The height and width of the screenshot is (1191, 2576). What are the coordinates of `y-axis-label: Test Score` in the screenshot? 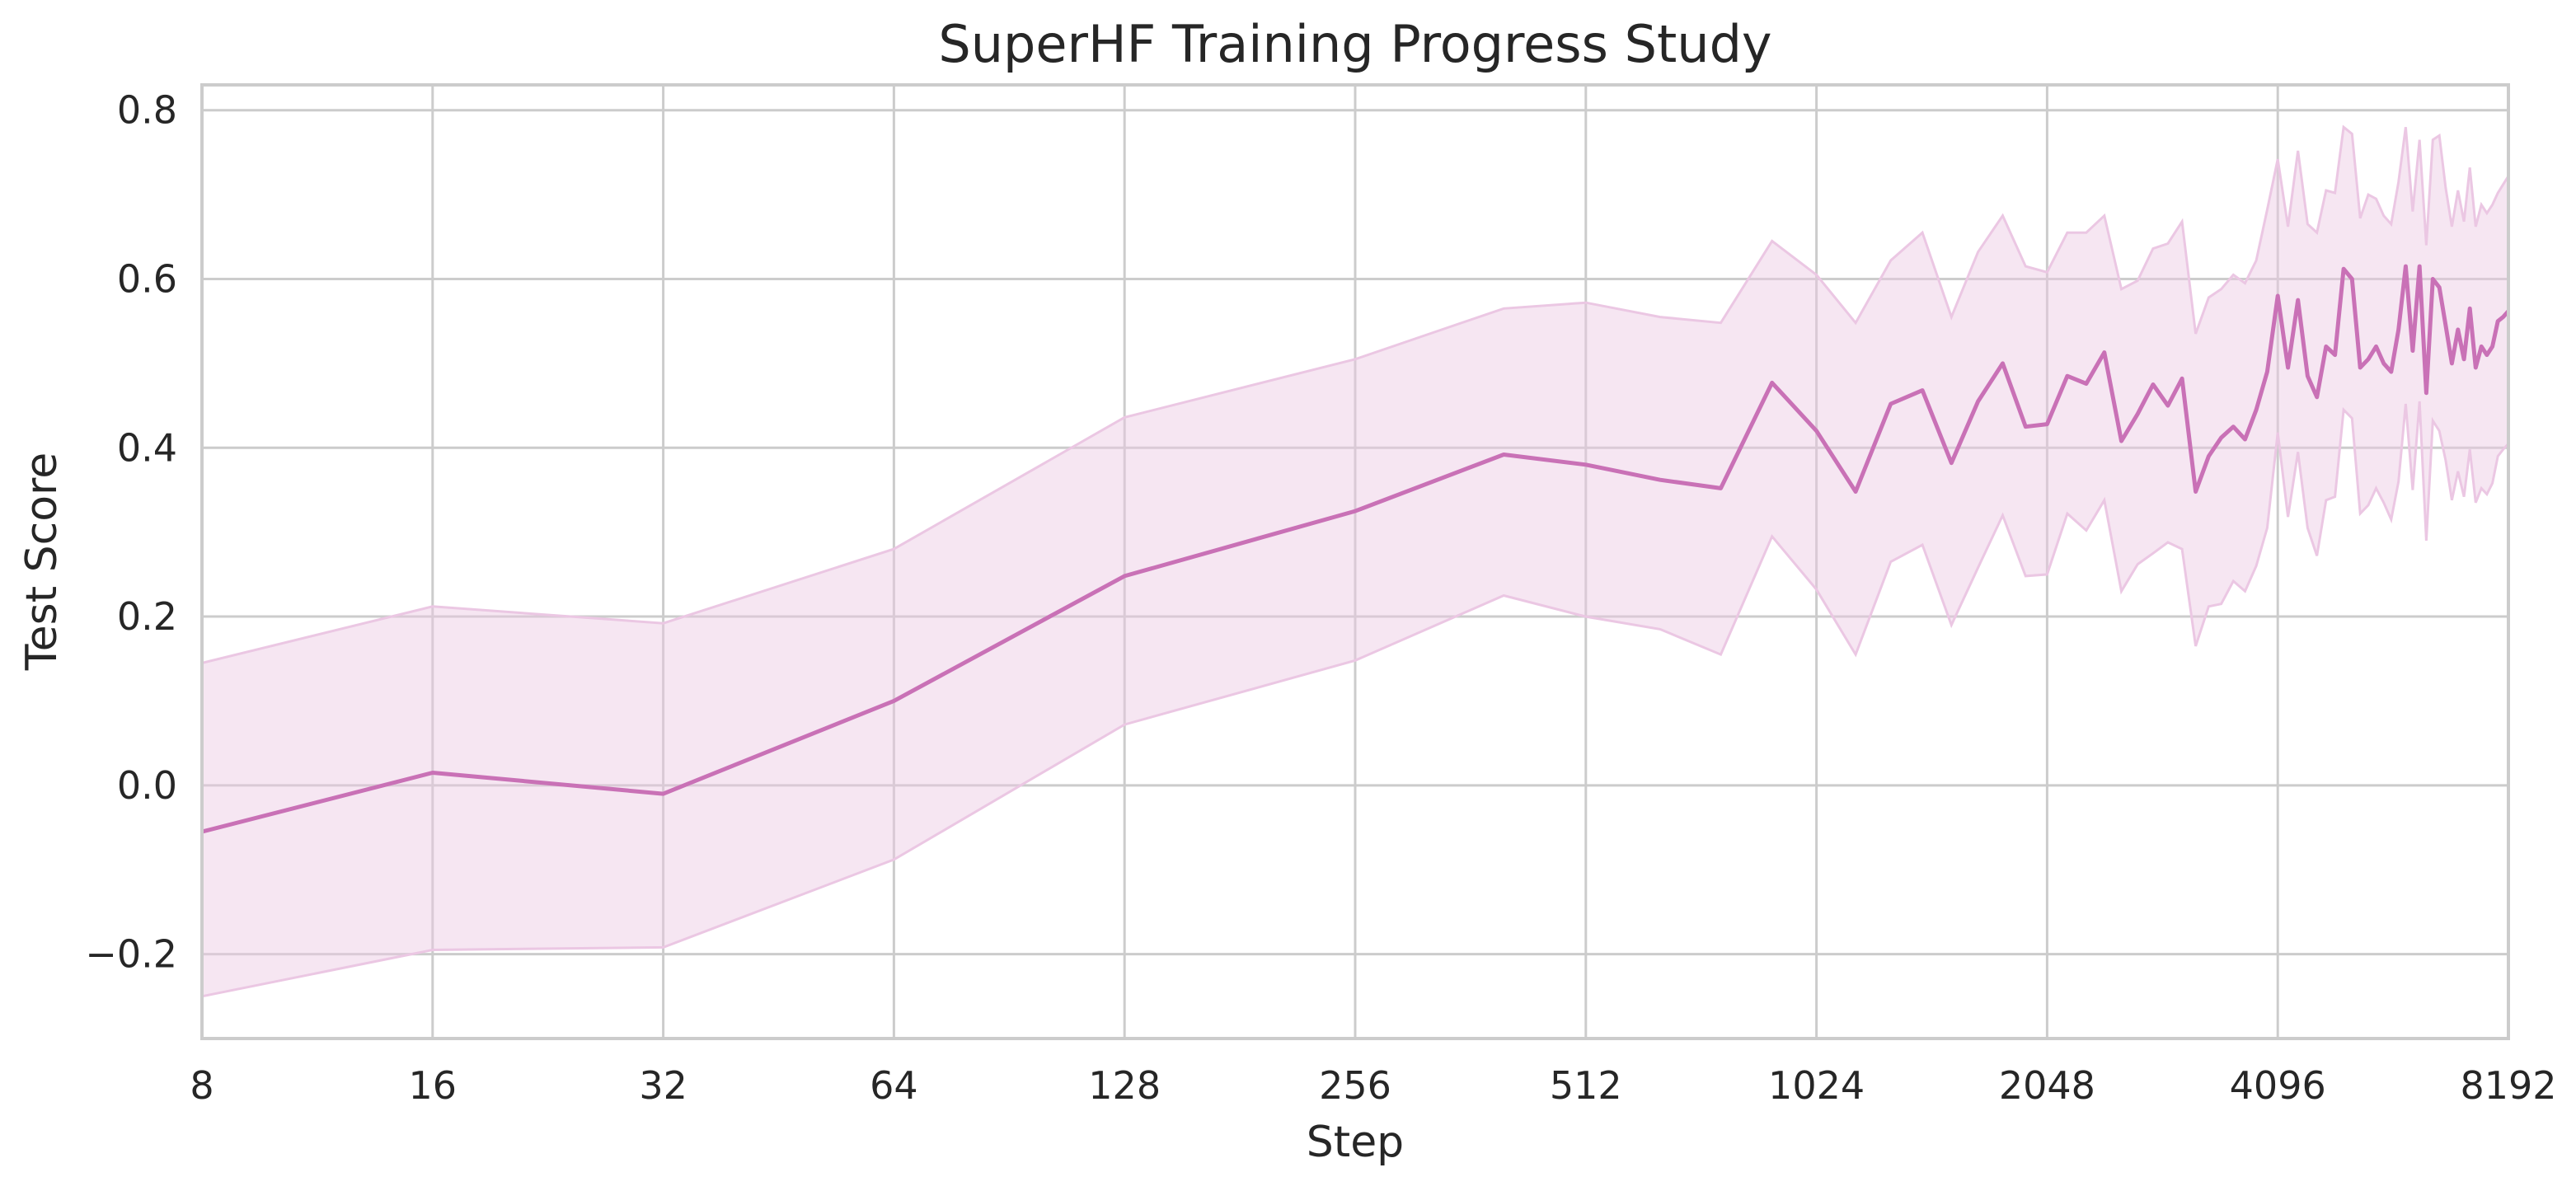 It's located at (42, 562).